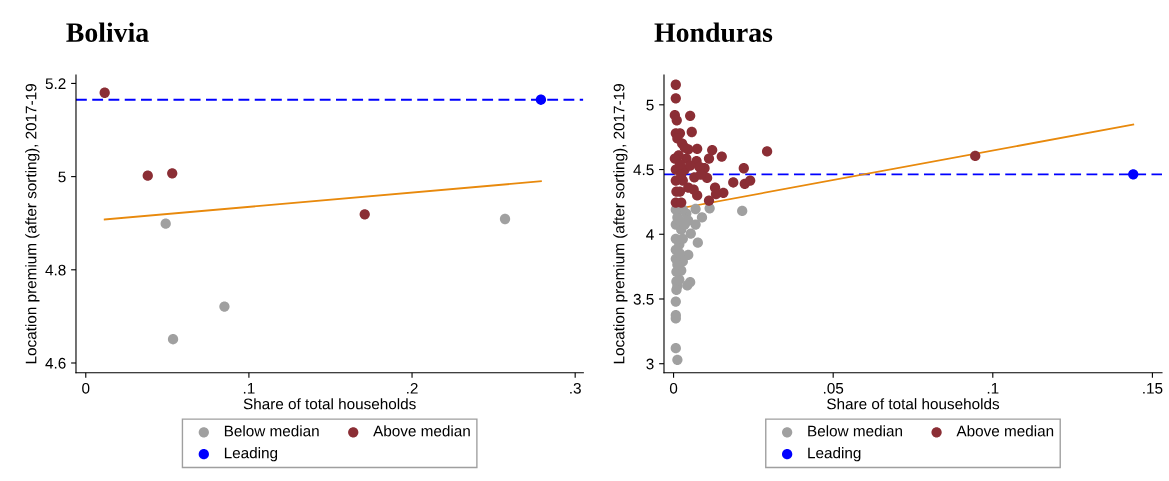  What do you see at coordinates (107, 32) in the screenshot?
I see `chart-title: Bolivia` at bounding box center [107, 32].